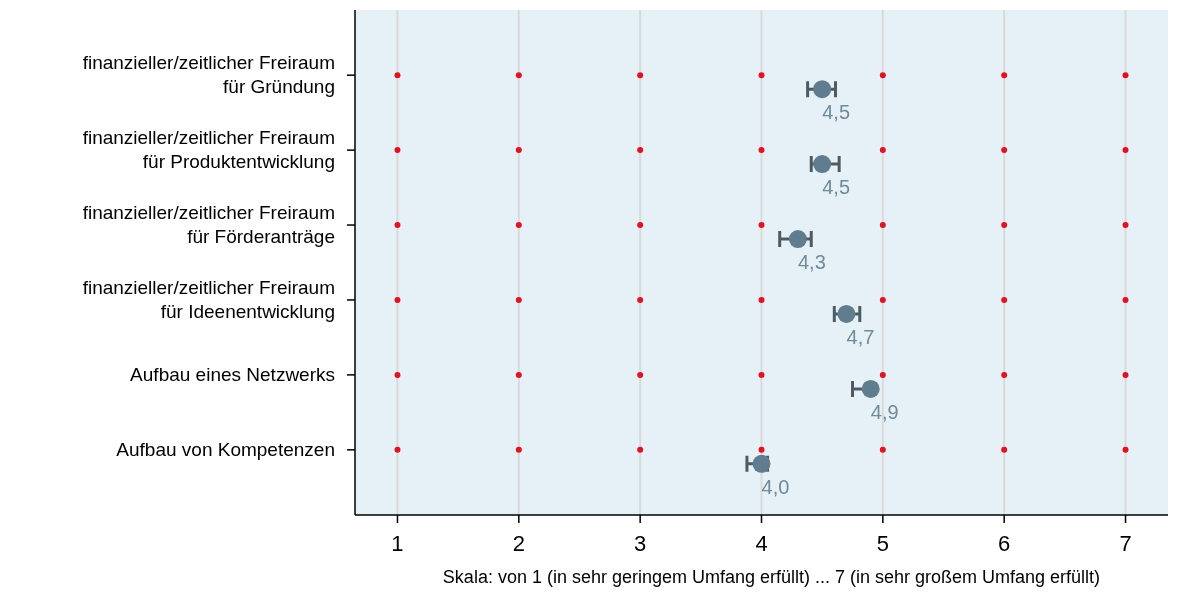  I want to click on x-axis-title: Skala: von 1 (in sehr geringem Umfang erfüllt) ... 7 (in sehr großem Umfang erfüllt), so click(771, 577).